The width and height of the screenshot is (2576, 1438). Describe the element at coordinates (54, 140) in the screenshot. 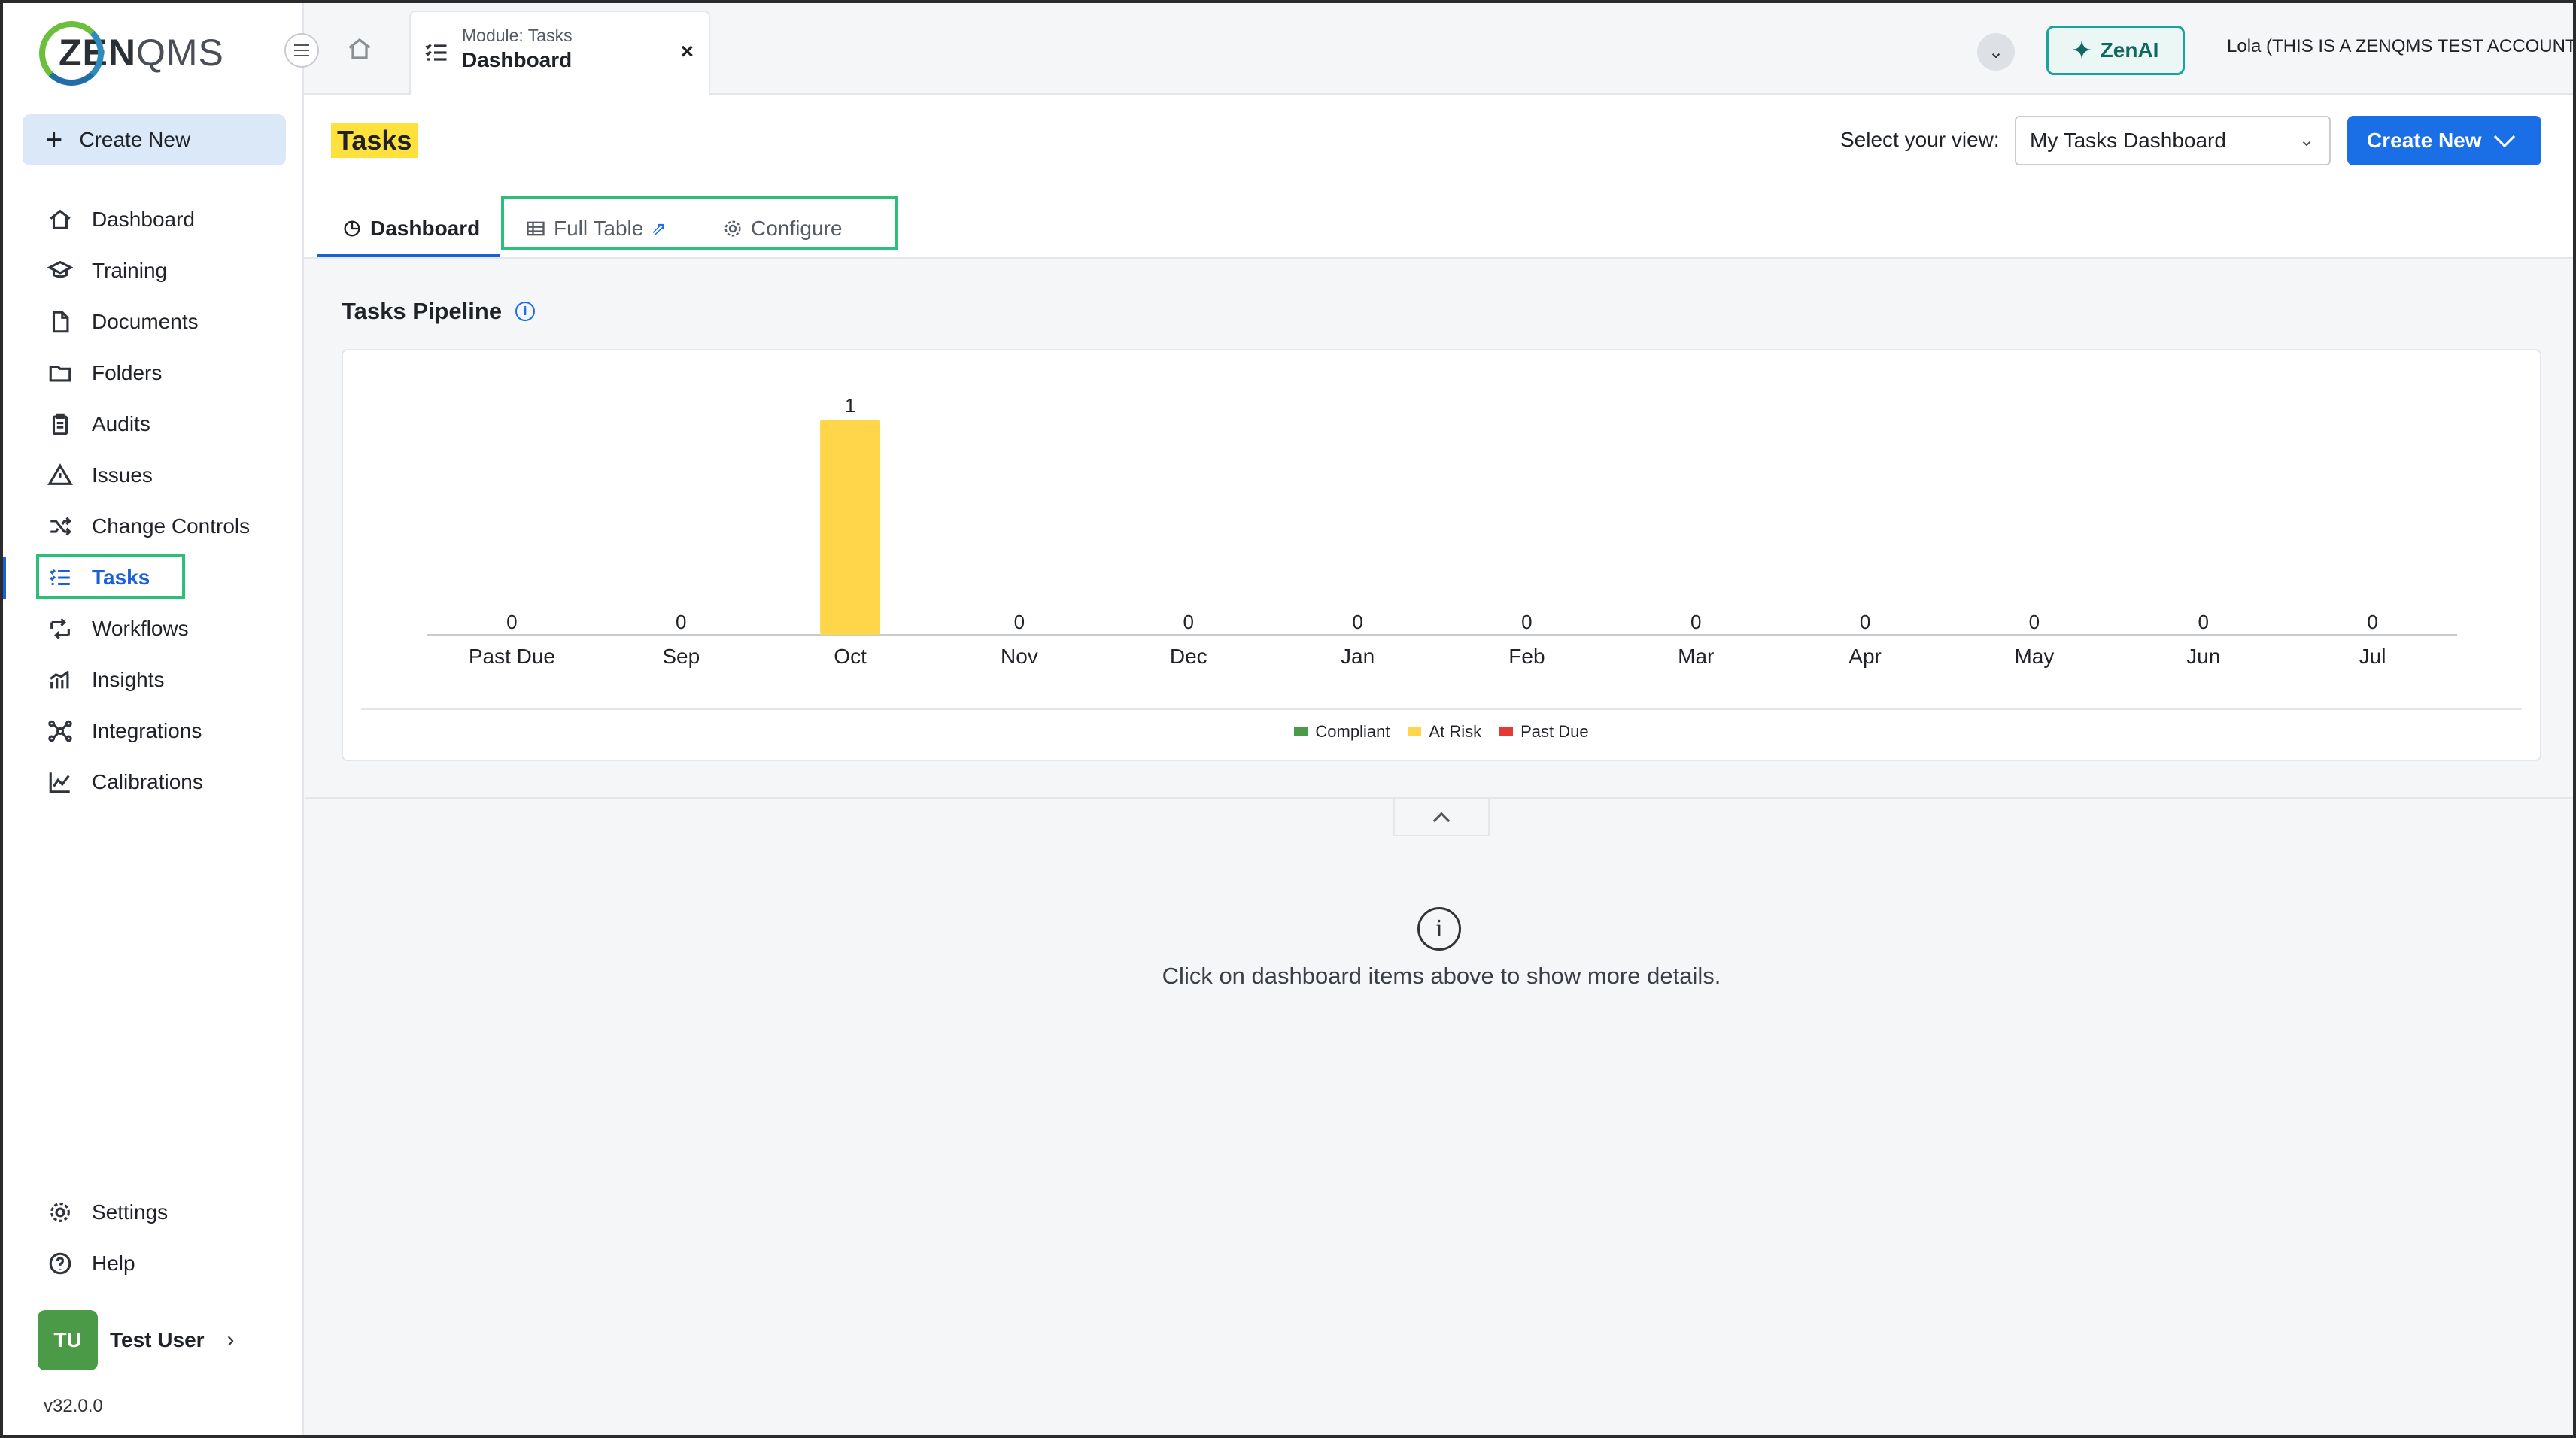

I see `plus-icon: +` at that location.